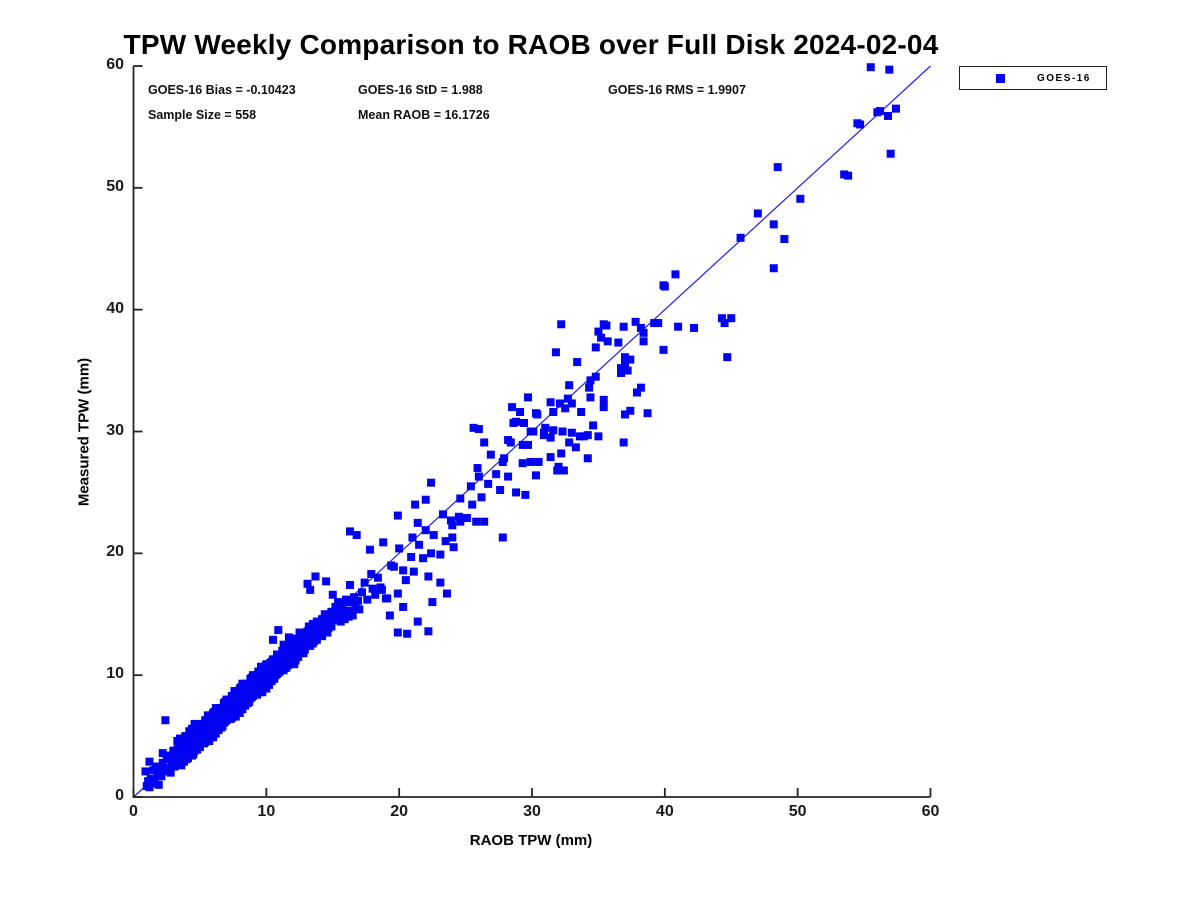  I want to click on y-tick-label: 0, so click(119, 795).